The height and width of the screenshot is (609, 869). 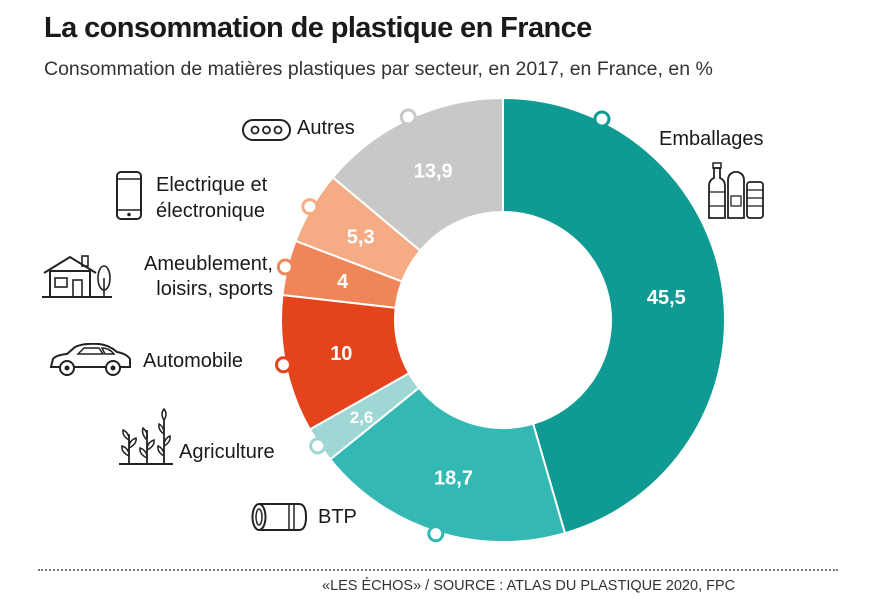 I want to click on label-automobile: Automobile, so click(x=193, y=361).